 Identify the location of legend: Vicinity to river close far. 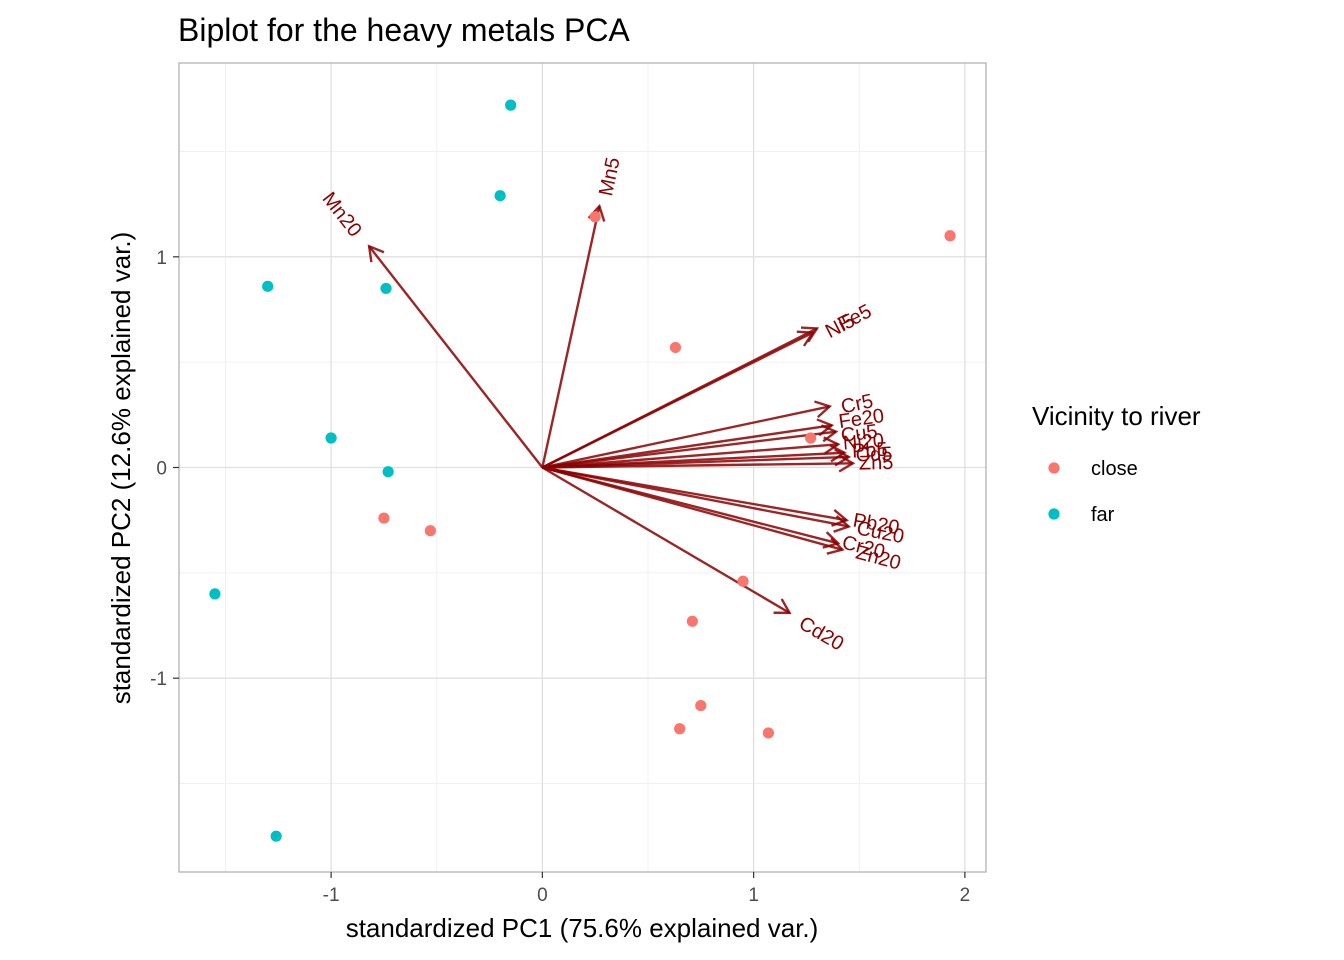
(1116, 463).